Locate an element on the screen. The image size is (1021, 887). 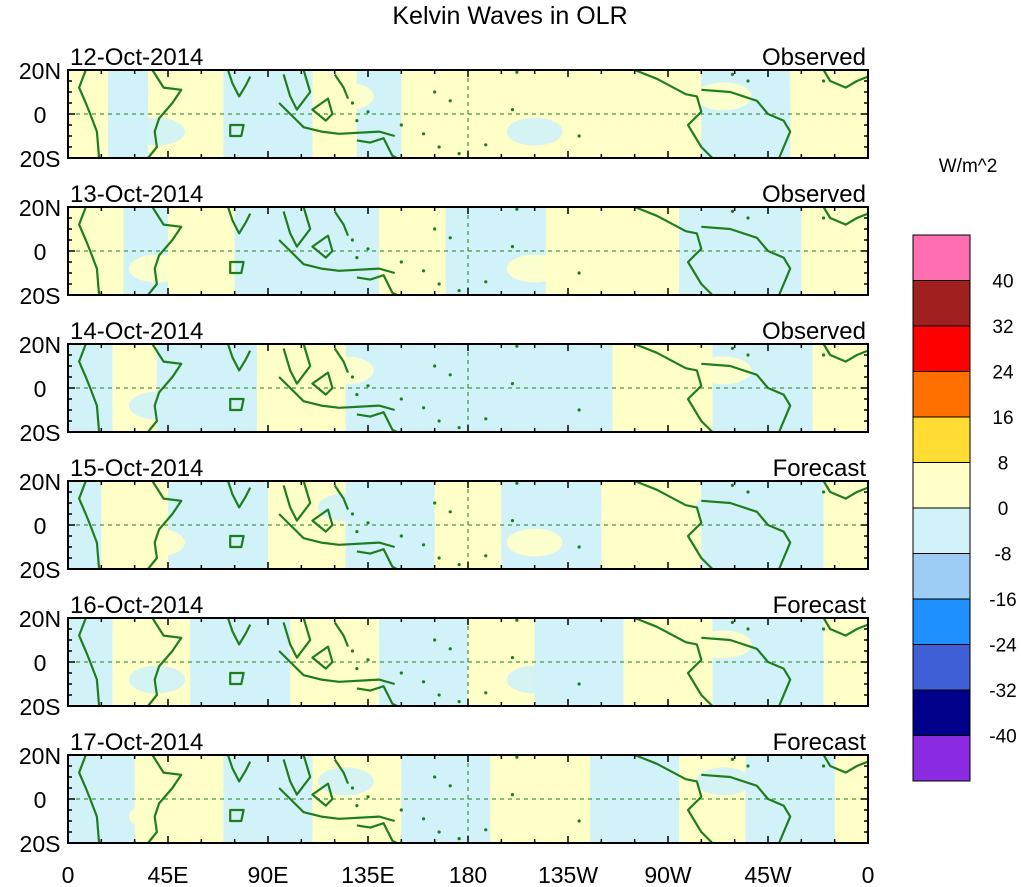
panel-date: 13-Oct-2014 is located at coordinates (136, 194).